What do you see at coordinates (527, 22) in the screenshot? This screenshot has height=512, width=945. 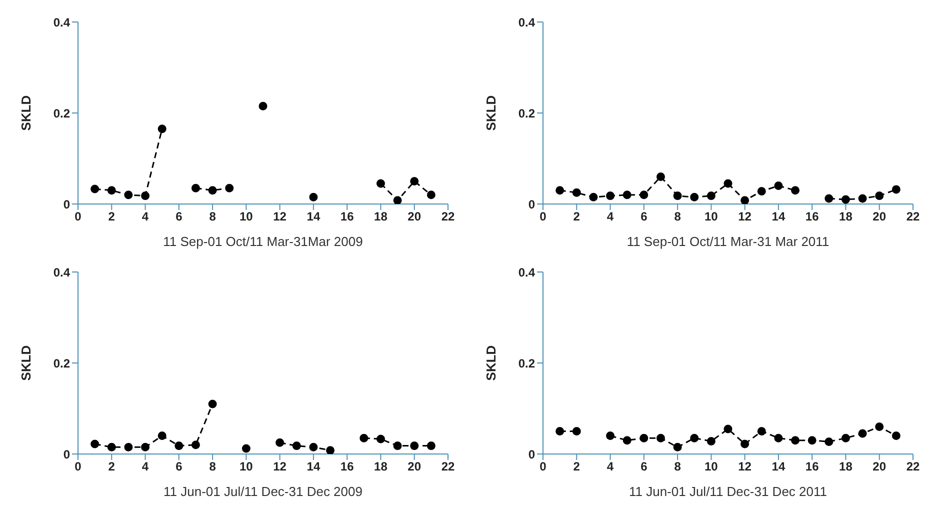 I see `y-tick-label: 0.4` at bounding box center [527, 22].